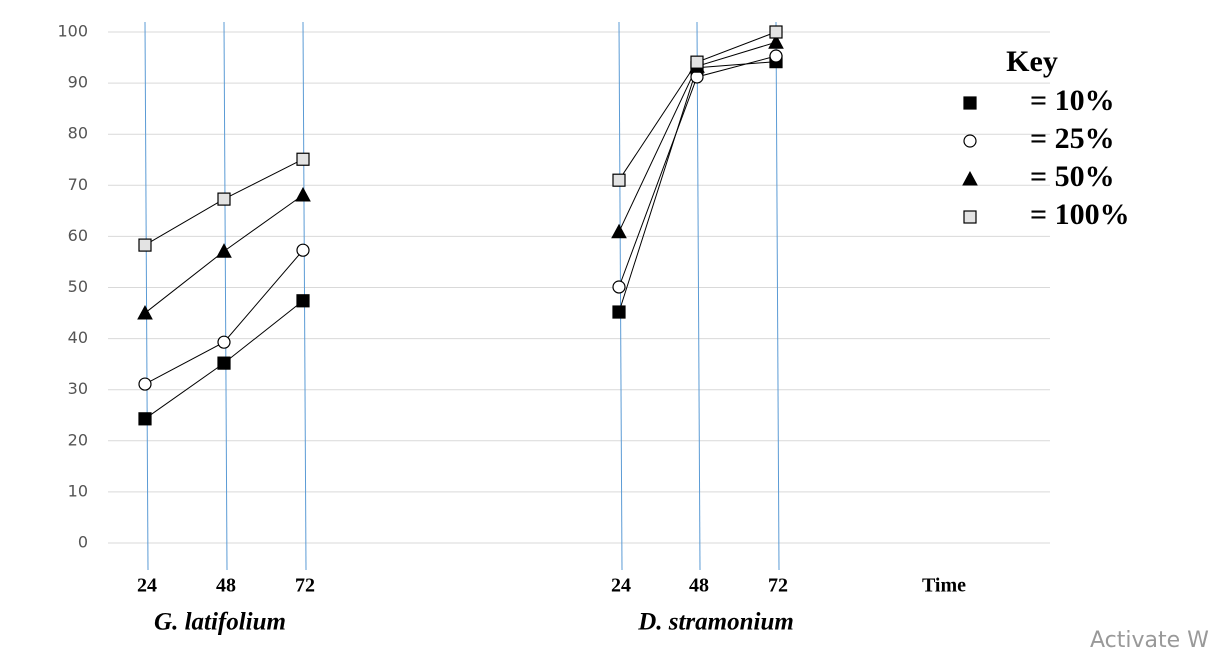  What do you see at coordinates (1149, 640) in the screenshot?
I see `watermark: Activate W` at bounding box center [1149, 640].